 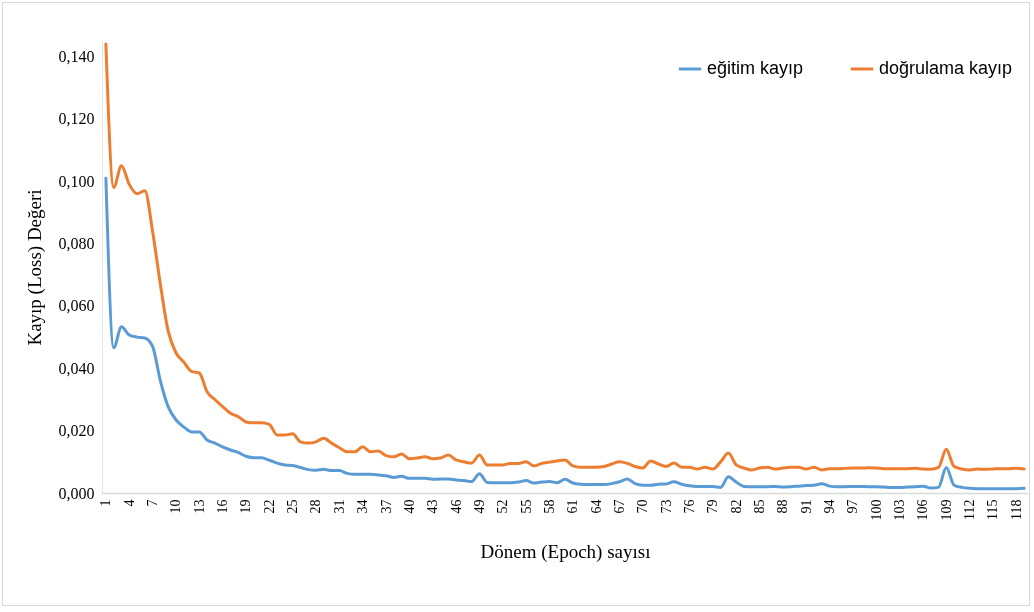 I want to click on x-tick-label: 118, so click(x=1016, y=509).